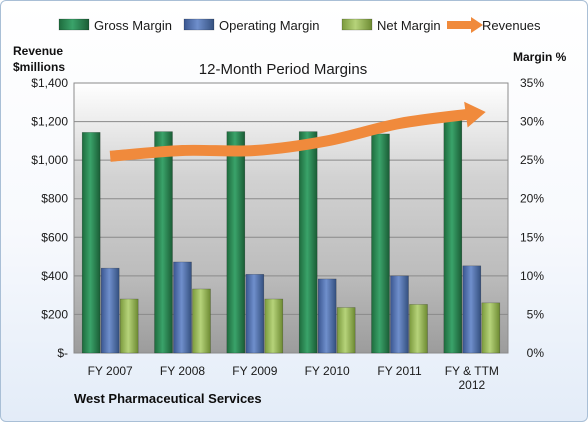 Image resolution: width=588 pixels, height=422 pixels. Describe the element at coordinates (472, 371) in the screenshot. I see `category-label: FY & TTM` at that location.